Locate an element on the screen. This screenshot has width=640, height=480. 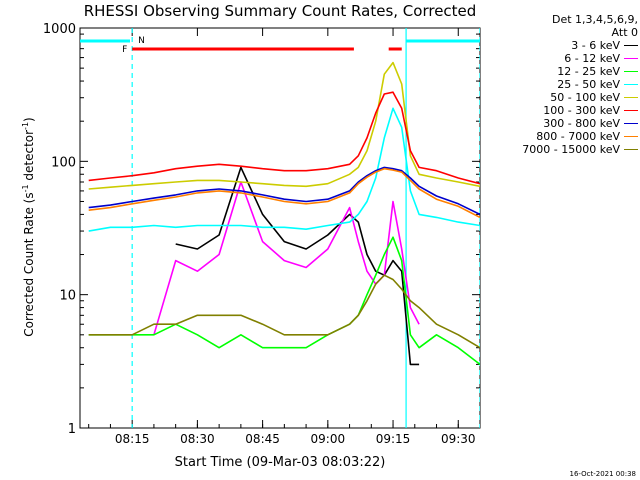
legend-item: 25 - 50 keV is located at coordinates (560, 84).